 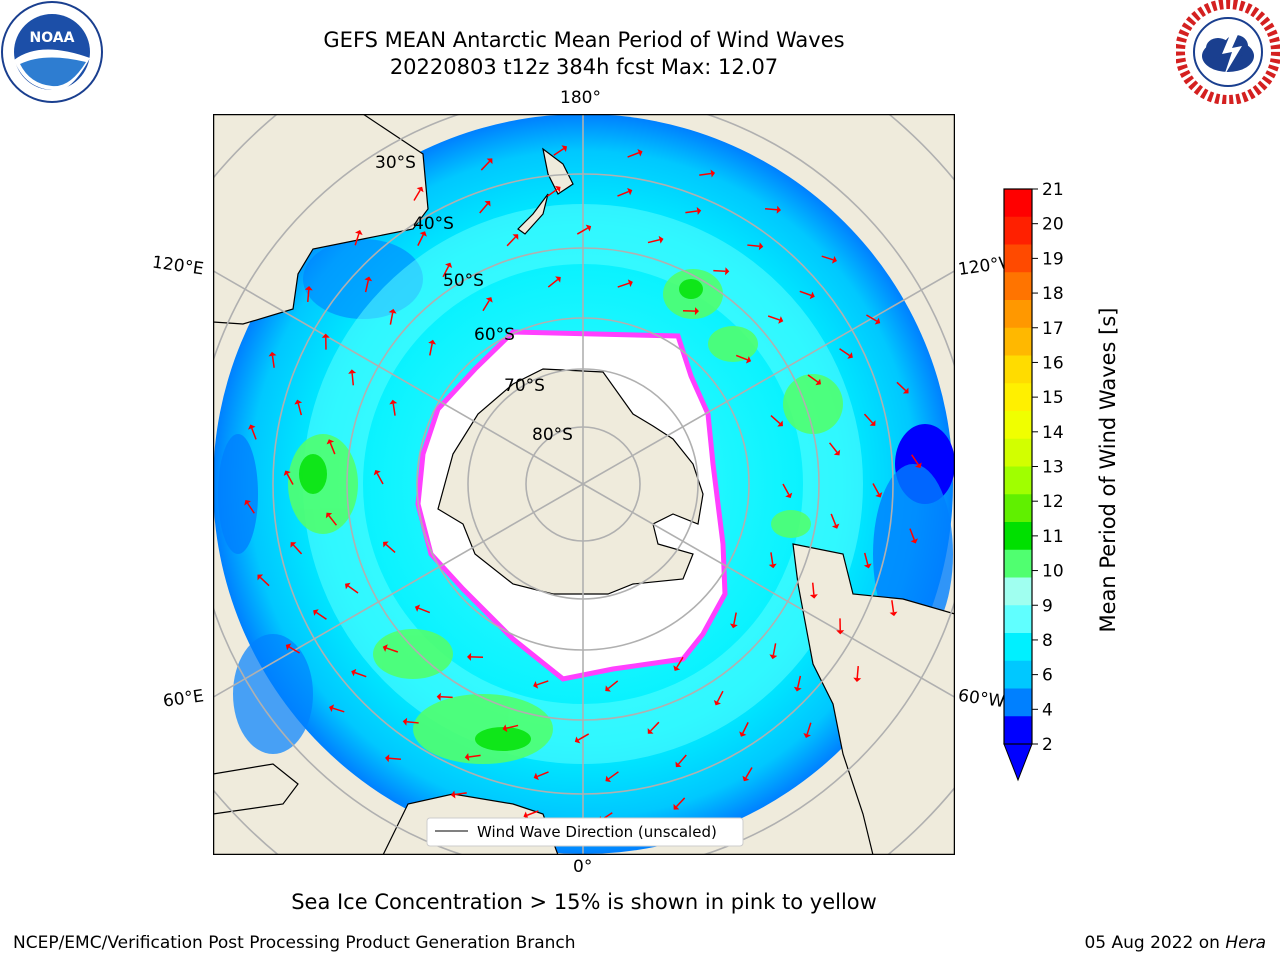 I want to click on colorbar-tick-label: 8, so click(x=1047, y=641).